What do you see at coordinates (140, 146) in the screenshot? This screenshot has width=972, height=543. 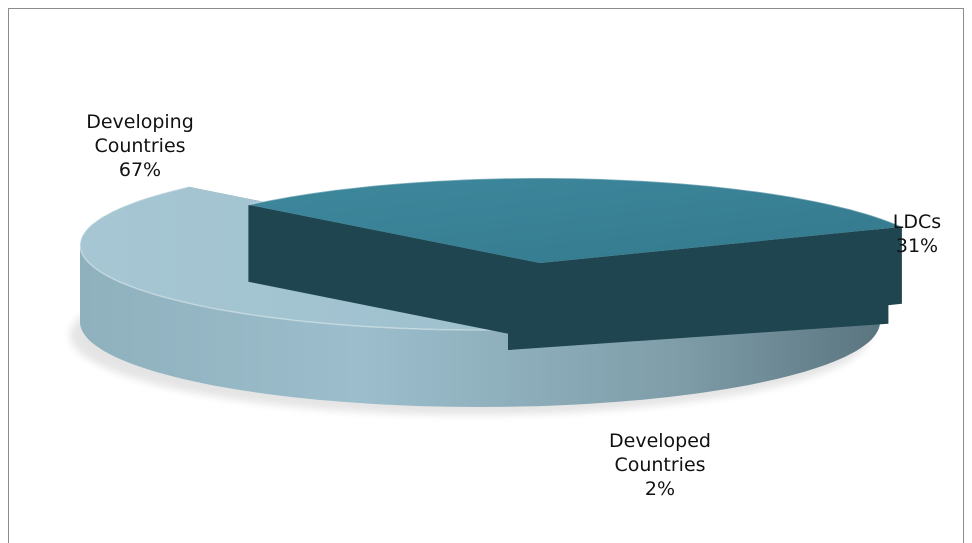 I see `data-label-developing-countries: Developing Countries 67%` at bounding box center [140, 146].